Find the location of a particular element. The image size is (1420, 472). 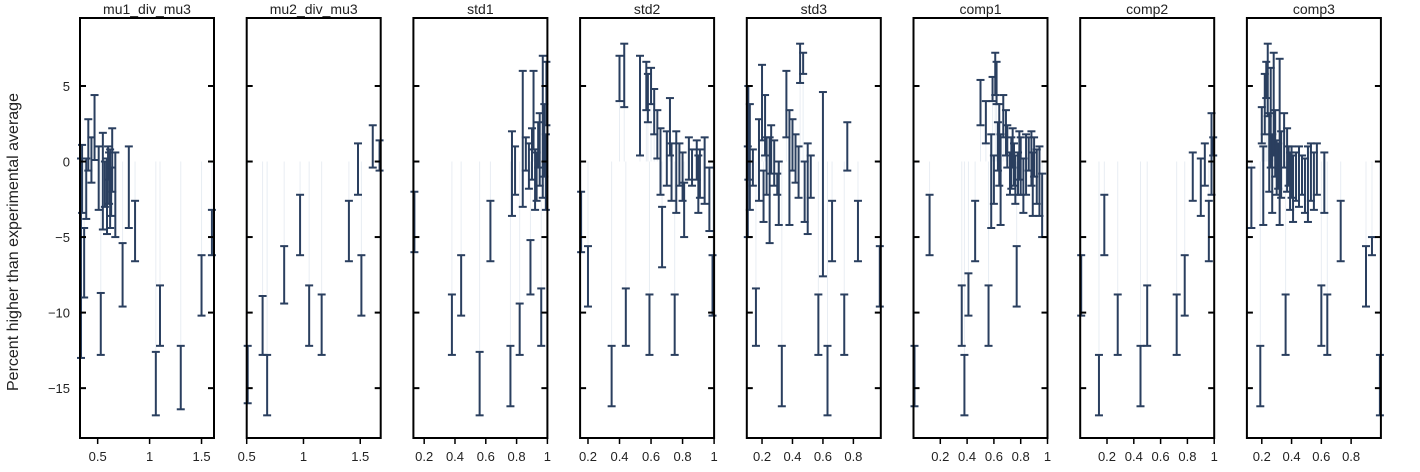

subplot: std3 0.2 0.4 0.6 0.8 is located at coordinates (813, 232).